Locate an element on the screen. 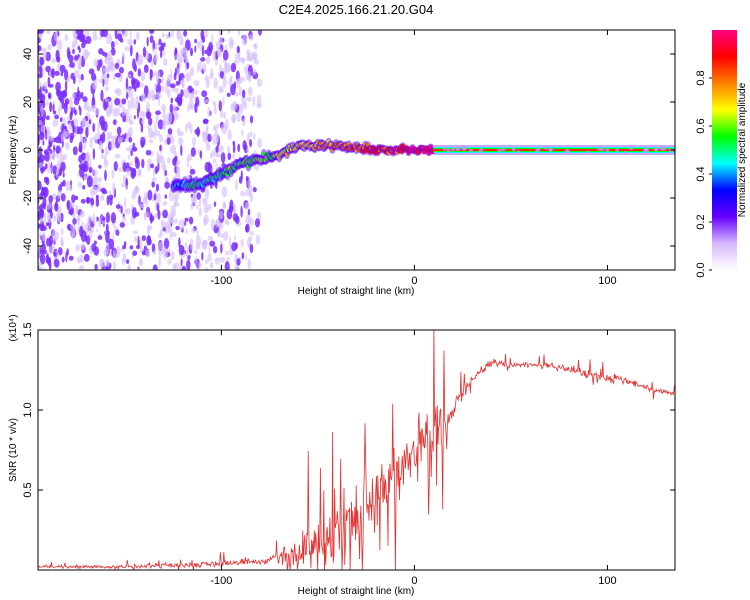 Image resolution: width=750 pixels, height=600 pixels. y-tick-label: -40 is located at coordinates (28, 246).